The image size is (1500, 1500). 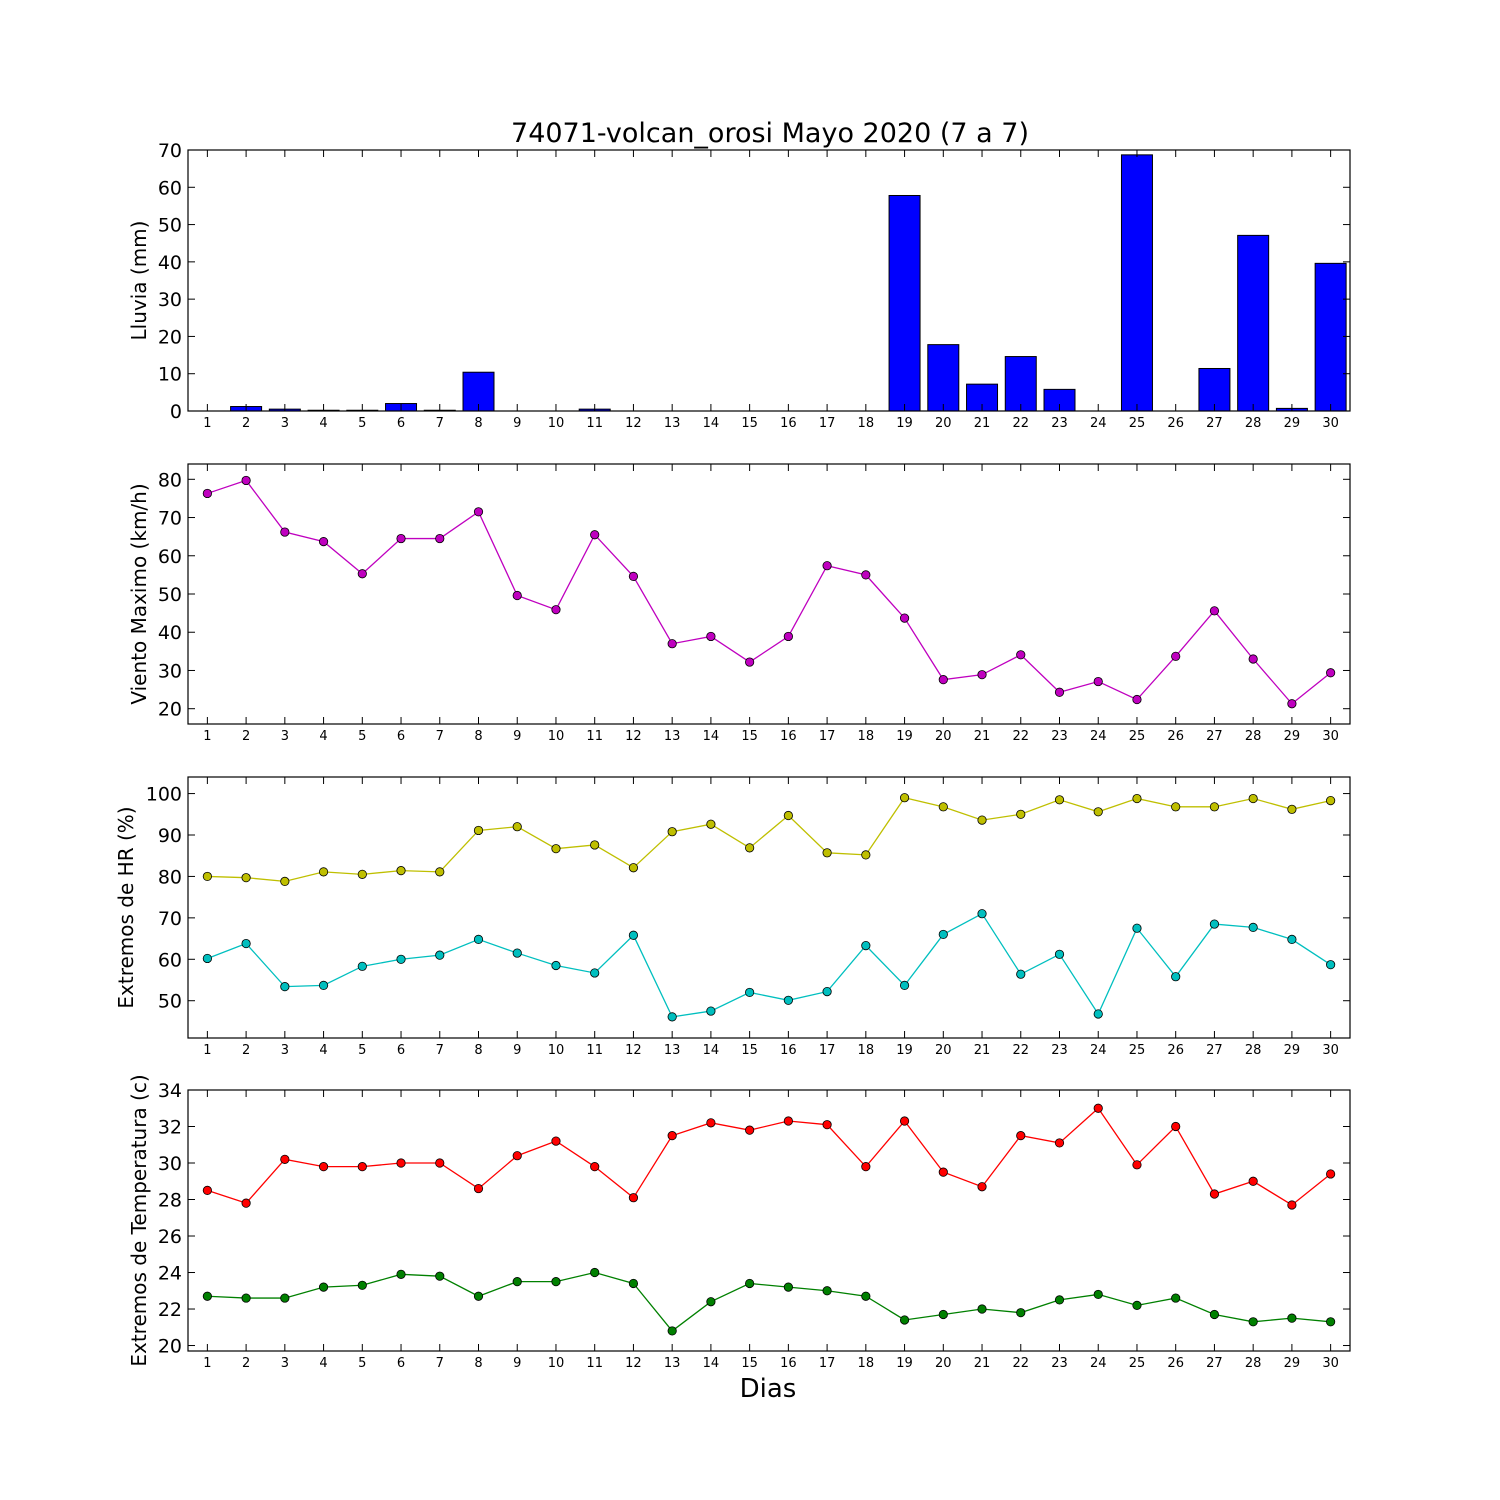 What do you see at coordinates (1214, 736) in the screenshot?
I see `wind-xtick-label: 27` at bounding box center [1214, 736].